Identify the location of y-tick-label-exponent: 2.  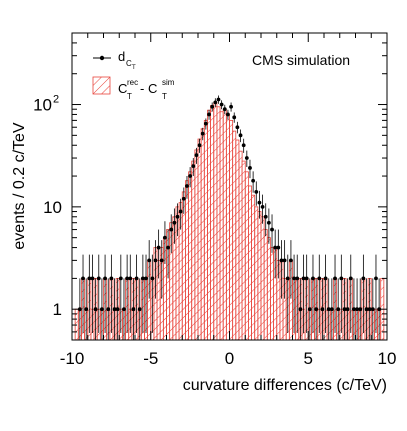
(56, 100).